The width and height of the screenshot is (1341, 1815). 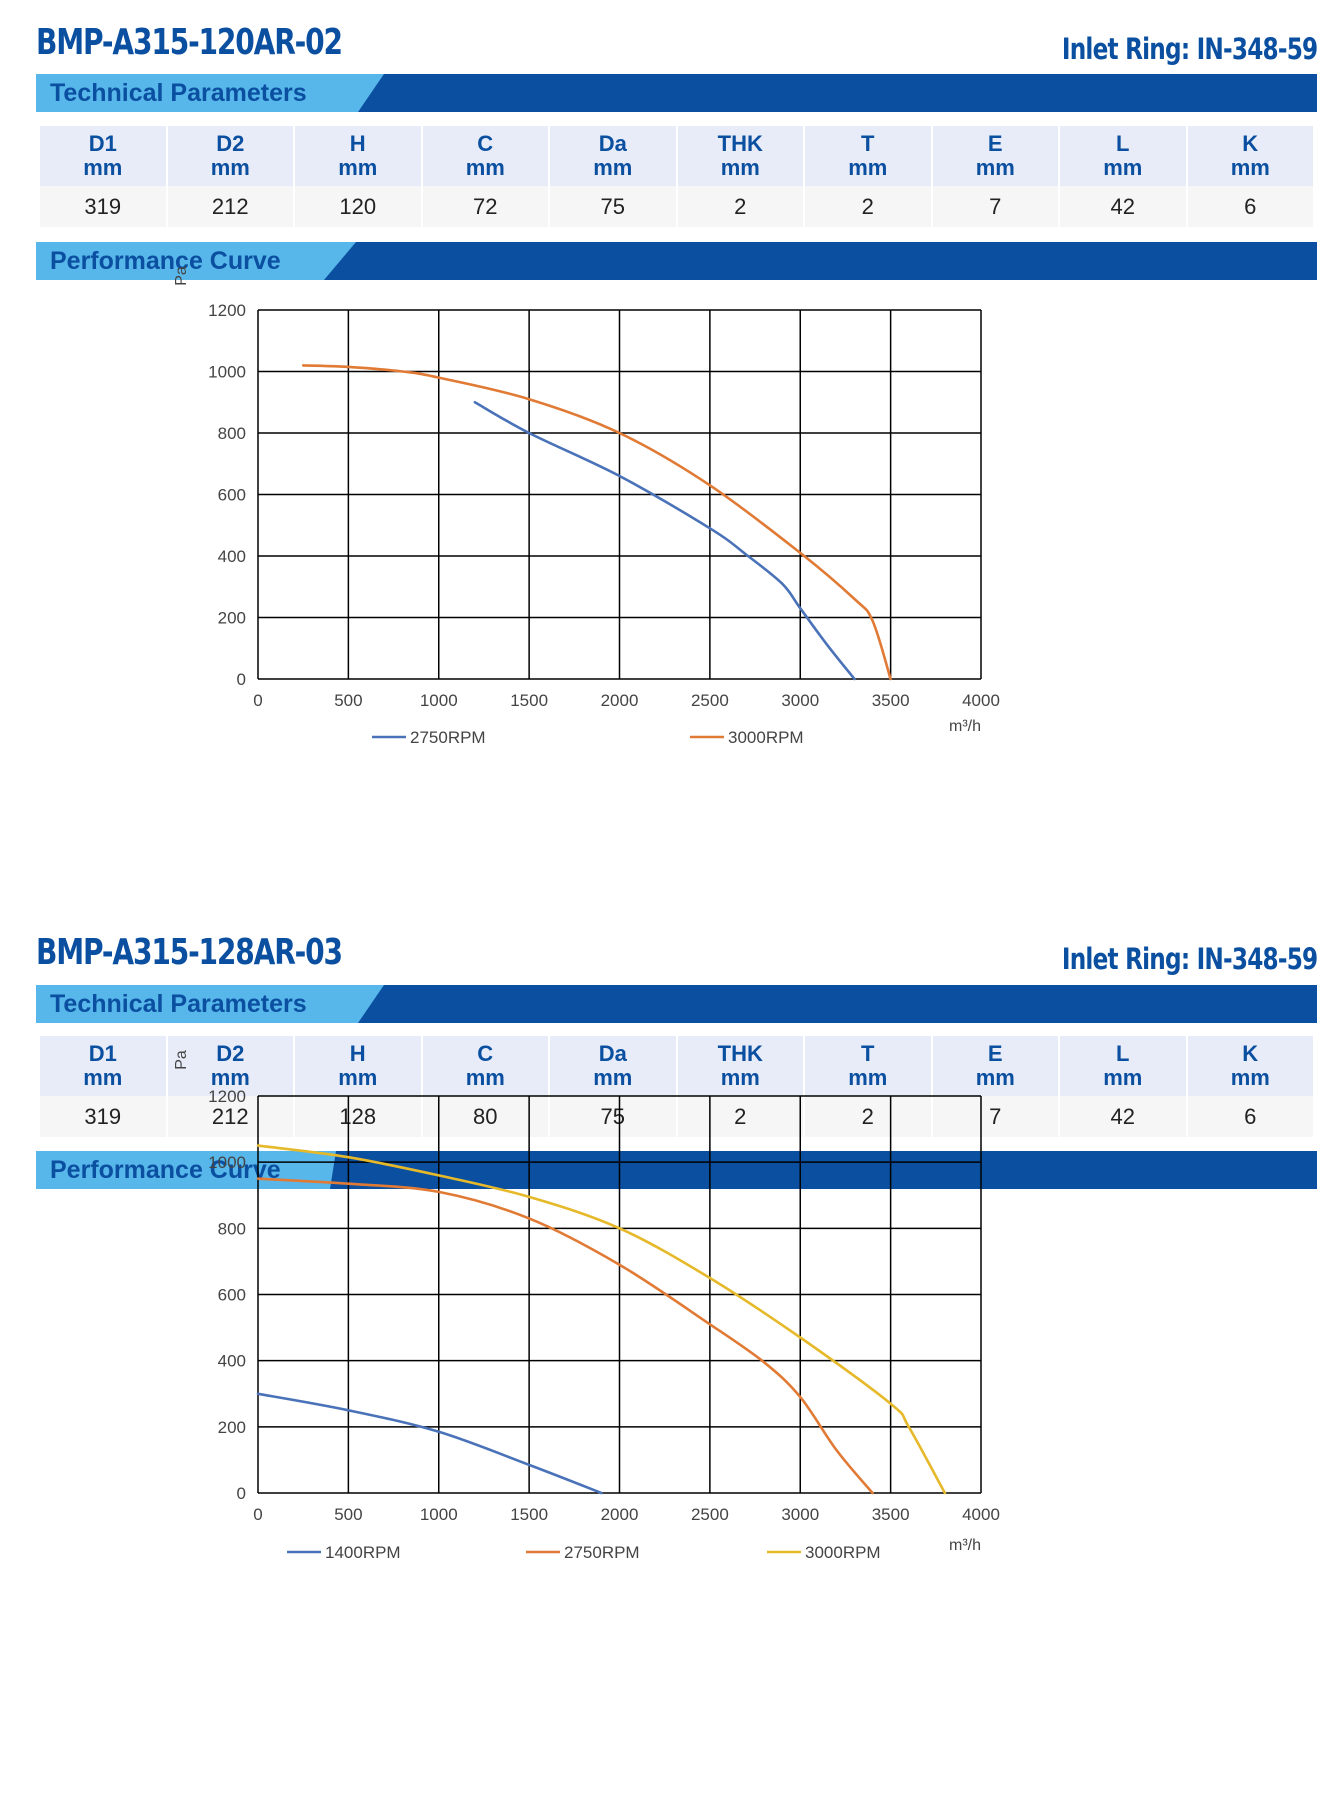 I want to click on inlet-ring-label: Inlet Ring: IN-348-59, so click(x=1189, y=49).